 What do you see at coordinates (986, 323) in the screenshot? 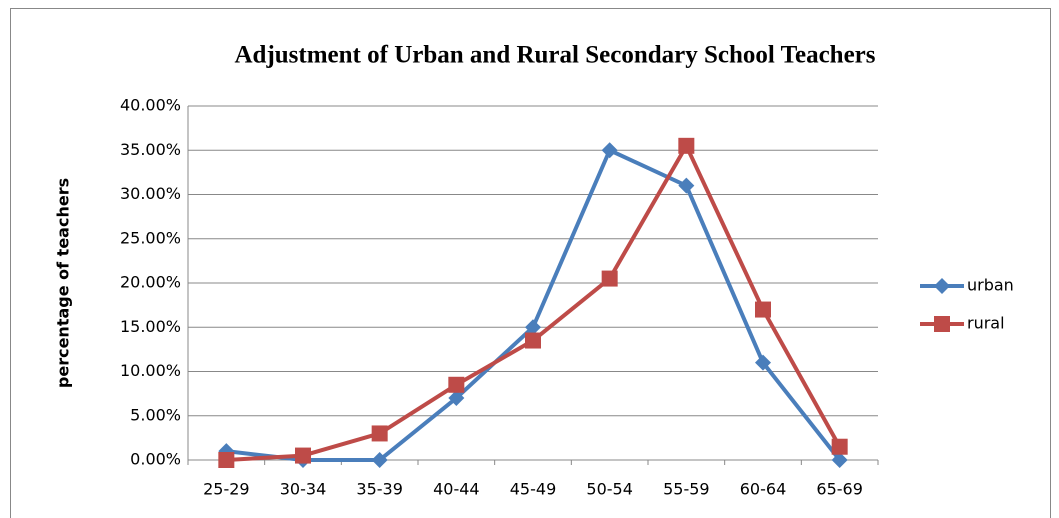
I see `legend-label: rural` at bounding box center [986, 323].